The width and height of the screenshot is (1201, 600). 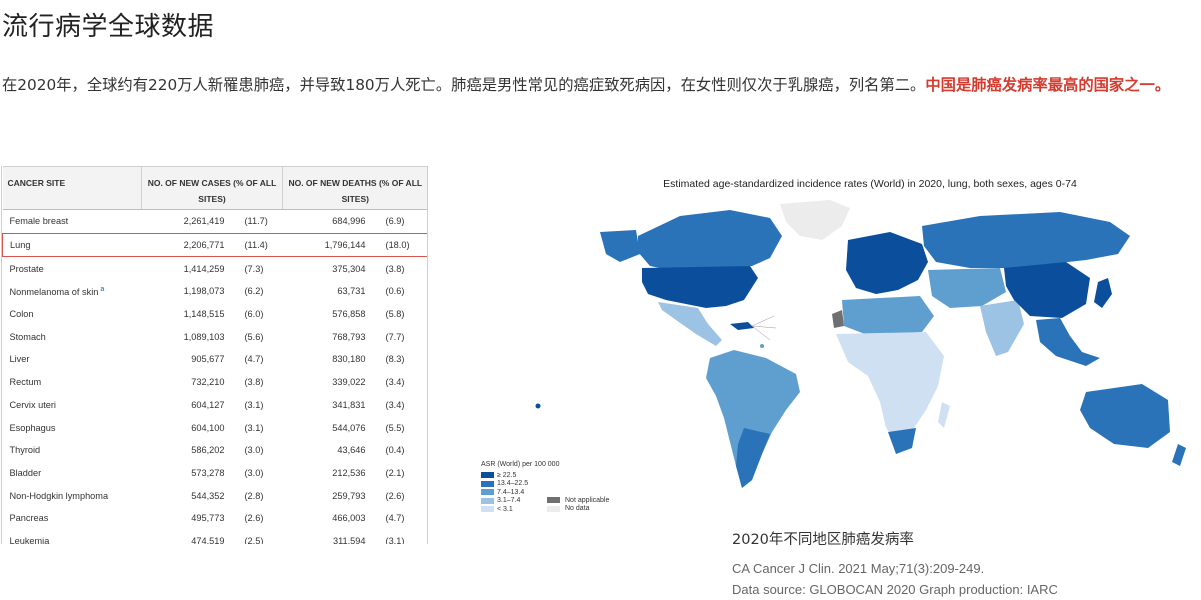 What do you see at coordinates (254, 404) in the screenshot?
I see `table-cell-new-cases-pct-text: (3.1)` at bounding box center [254, 404].